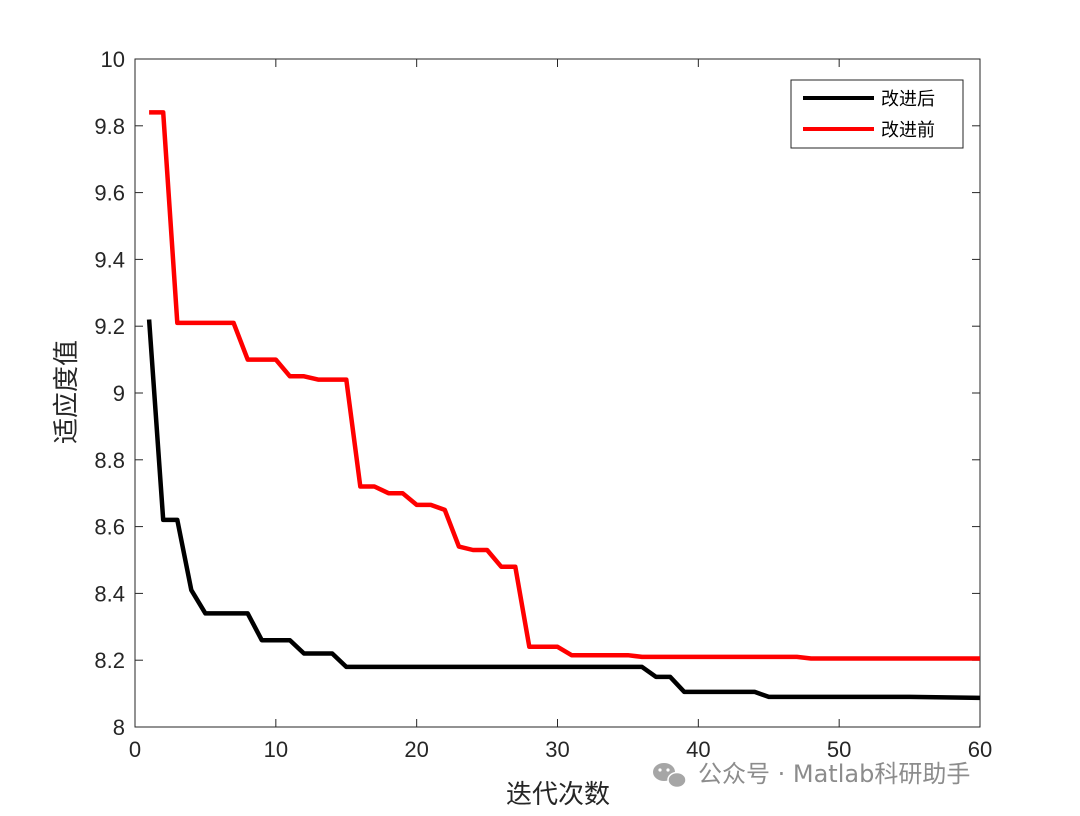 The width and height of the screenshot is (1080, 816). I want to click on x-tick-label: 10, so click(276, 749).